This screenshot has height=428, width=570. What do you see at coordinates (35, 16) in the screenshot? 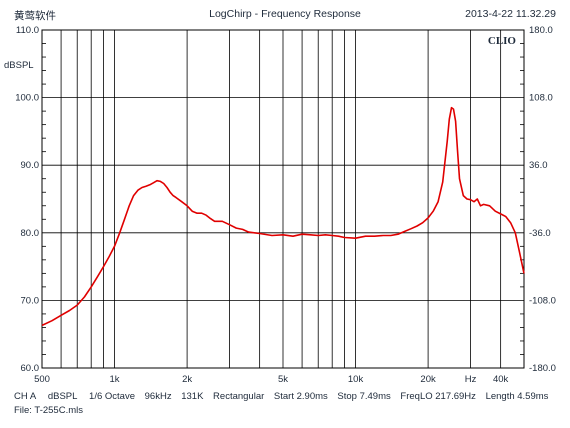
I see `company-name: 黄莺软件` at bounding box center [35, 16].